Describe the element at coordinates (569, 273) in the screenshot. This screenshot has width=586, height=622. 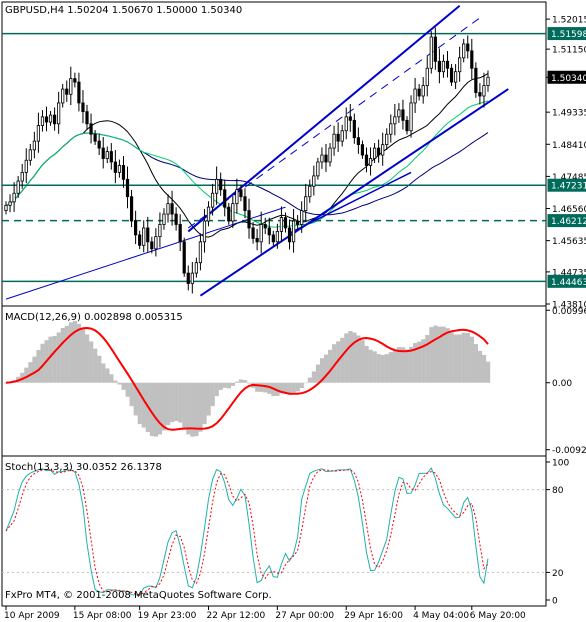
I see `price-tick-label: 1.44735` at that location.